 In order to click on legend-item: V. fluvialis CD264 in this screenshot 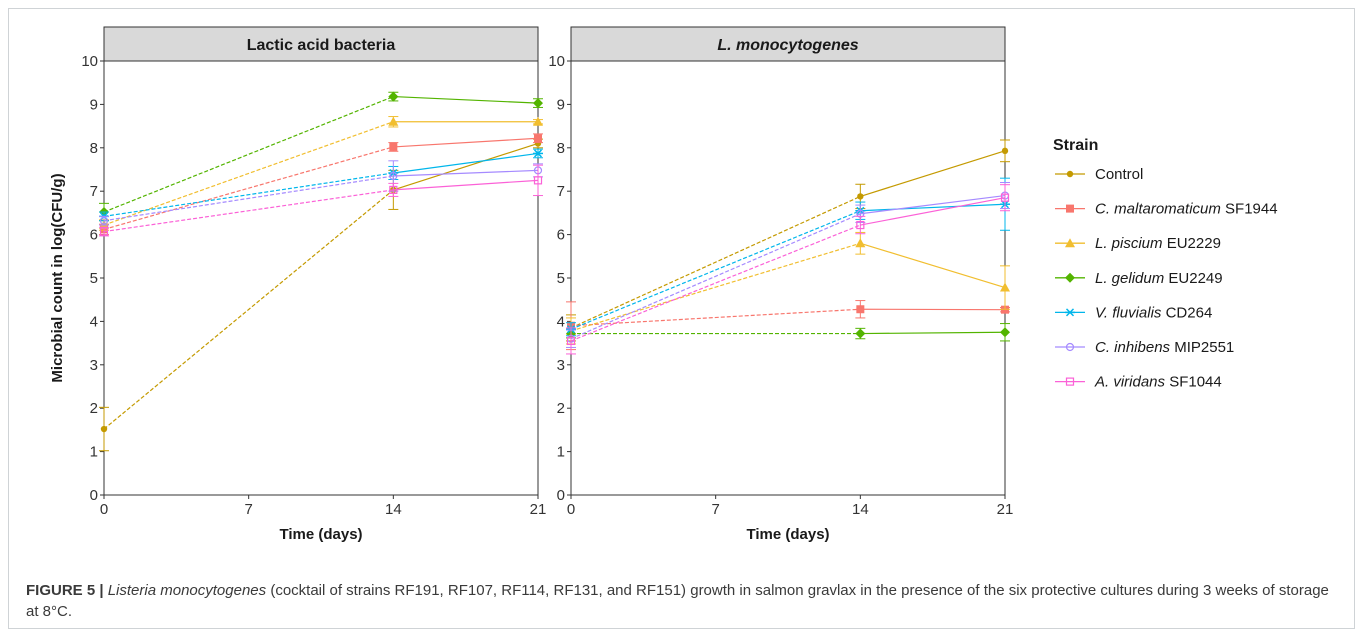, I will do `click(1133, 312)`.